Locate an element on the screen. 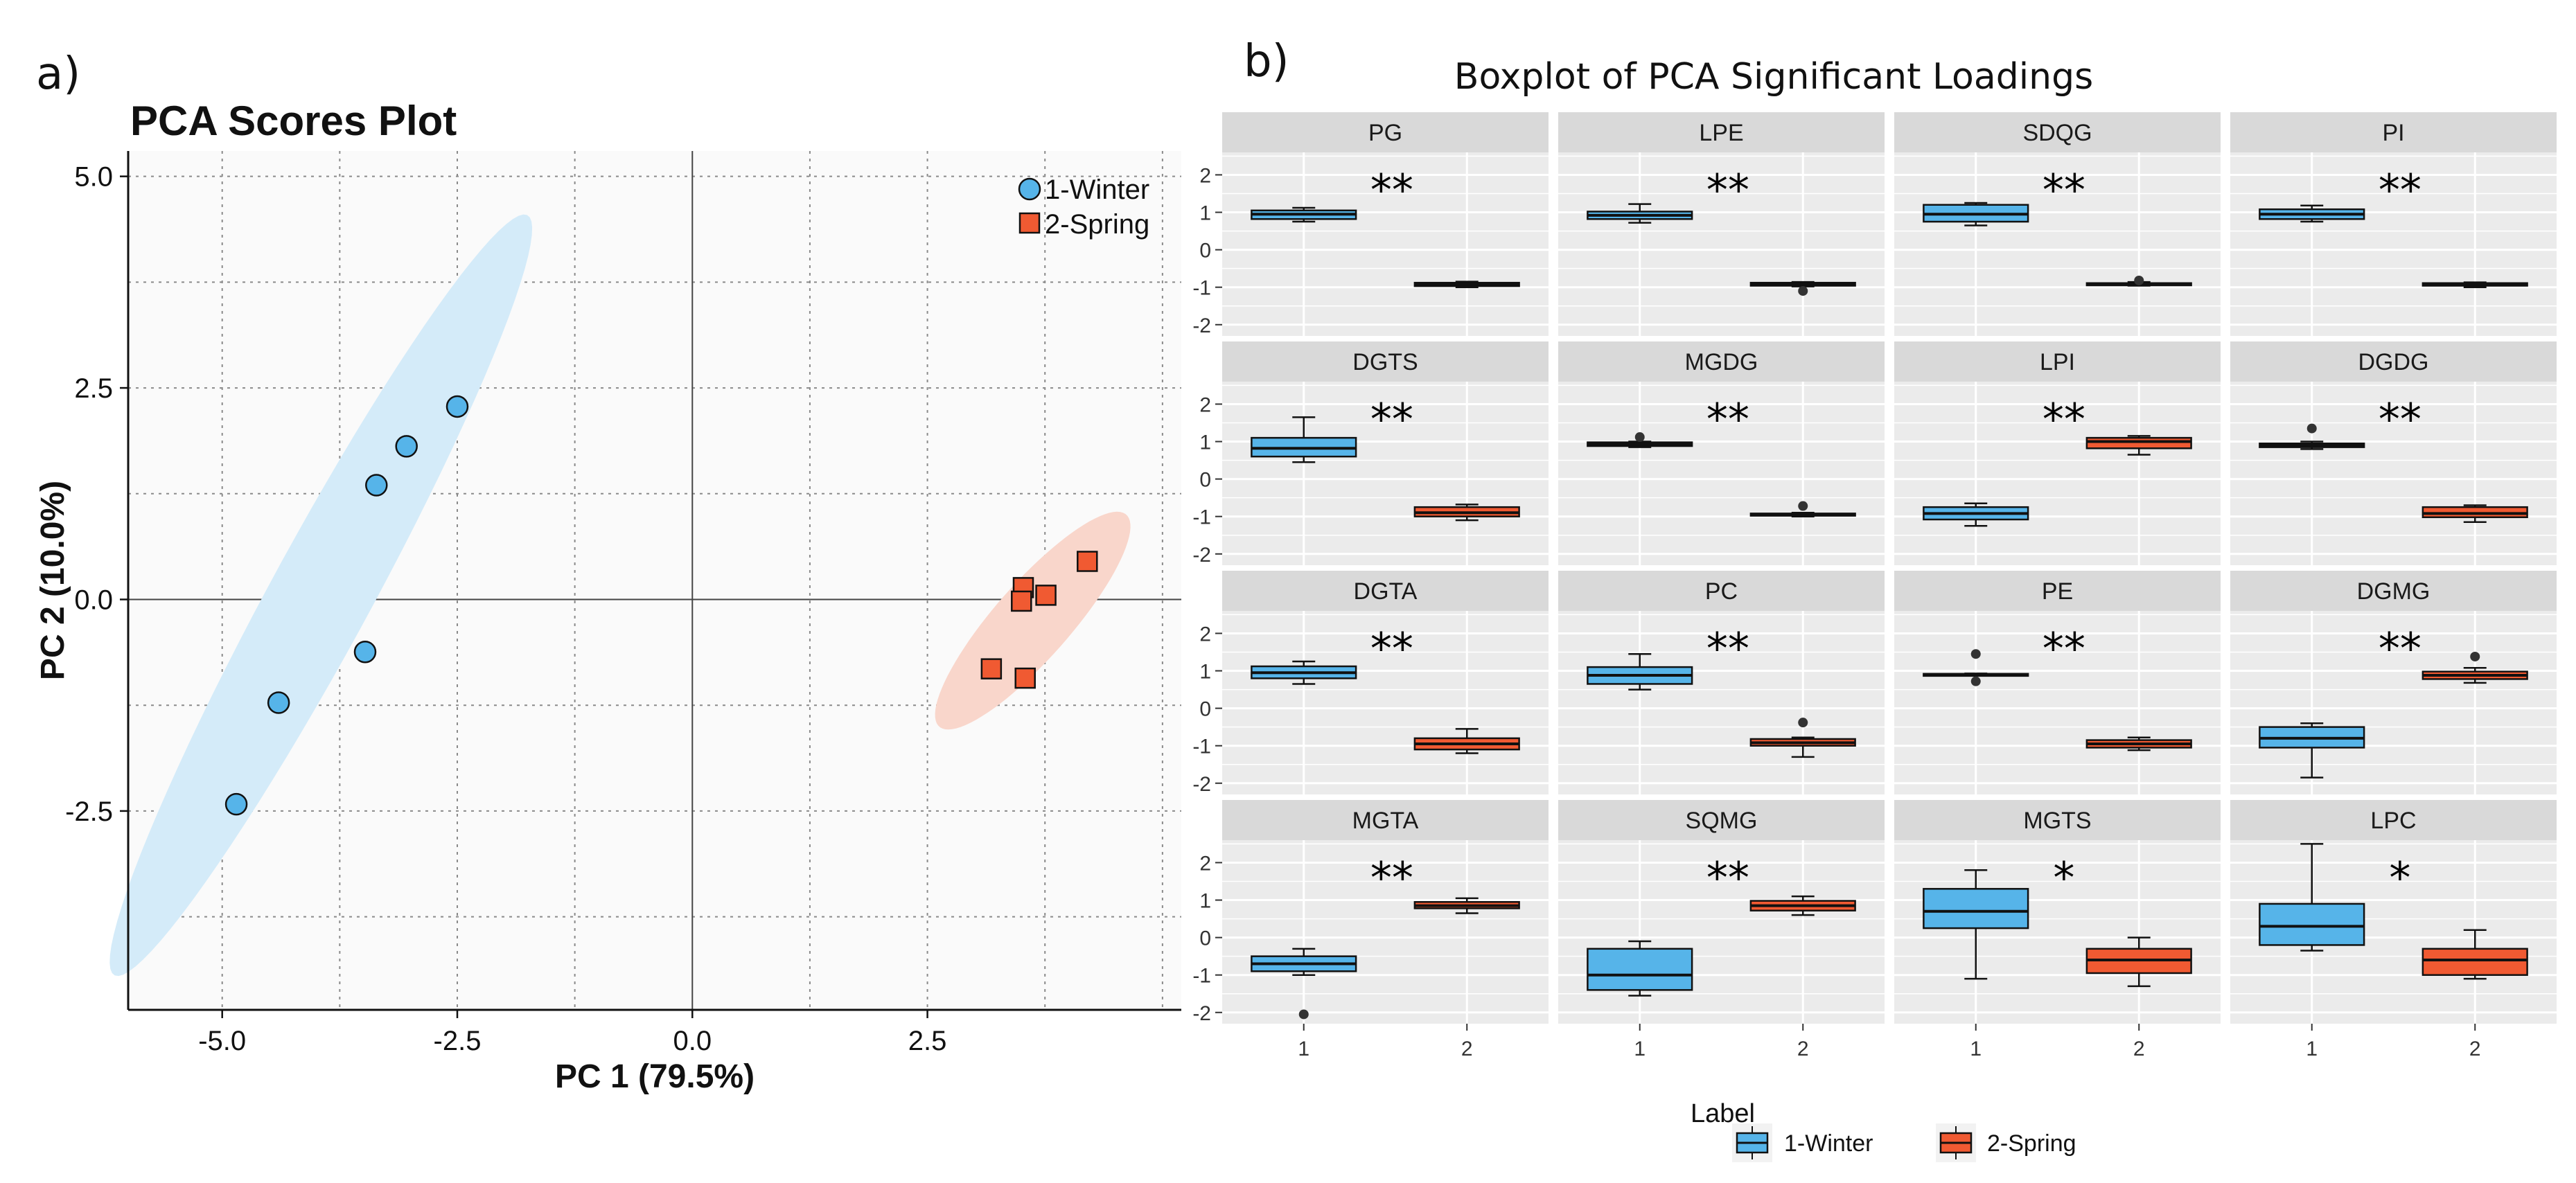 The width and height of the screenshot is (2576, 1183). pca-y-axis-title: PC 2 (10.0%) is located at coordinates (53, 581).